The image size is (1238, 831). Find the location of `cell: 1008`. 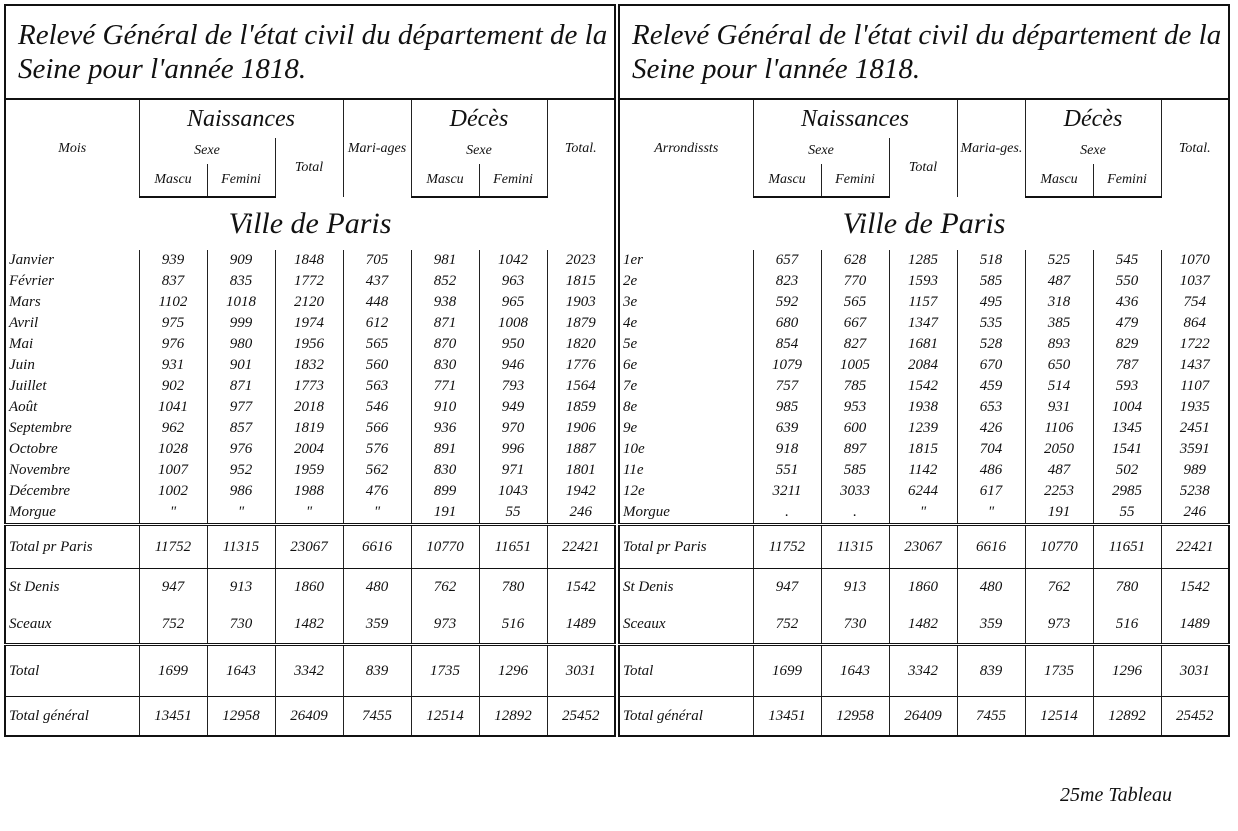

cell: 1008 is located at coordinates (513, 323).